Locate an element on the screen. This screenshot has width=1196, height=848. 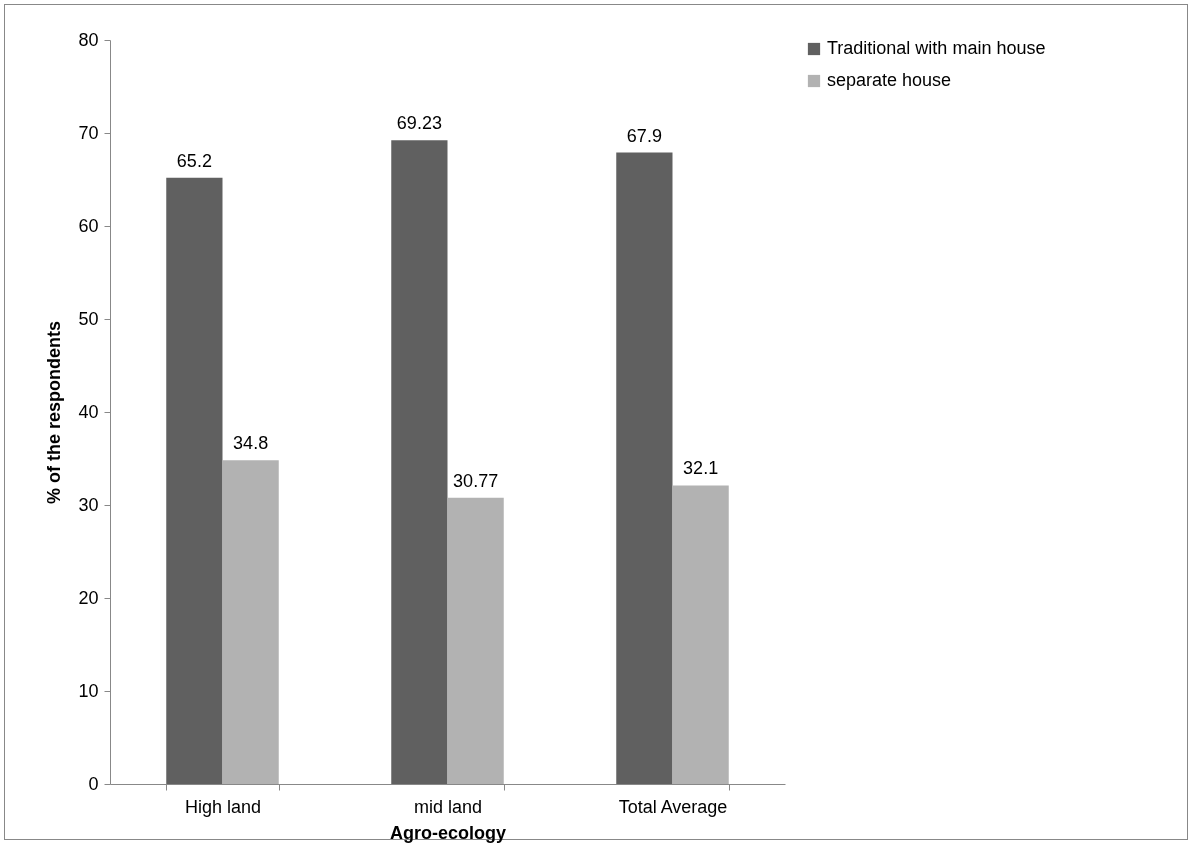
x-tick-label: mid land is located at coordinates (448, 806).